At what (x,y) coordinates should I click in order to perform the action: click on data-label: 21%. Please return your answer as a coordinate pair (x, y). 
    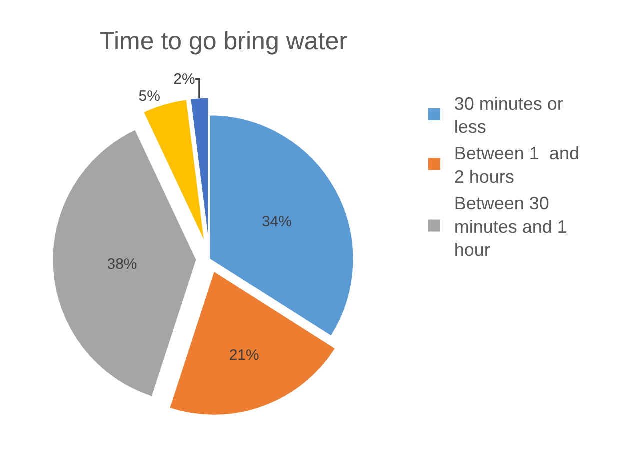
    Looking at the image, I should click on (244, 355).